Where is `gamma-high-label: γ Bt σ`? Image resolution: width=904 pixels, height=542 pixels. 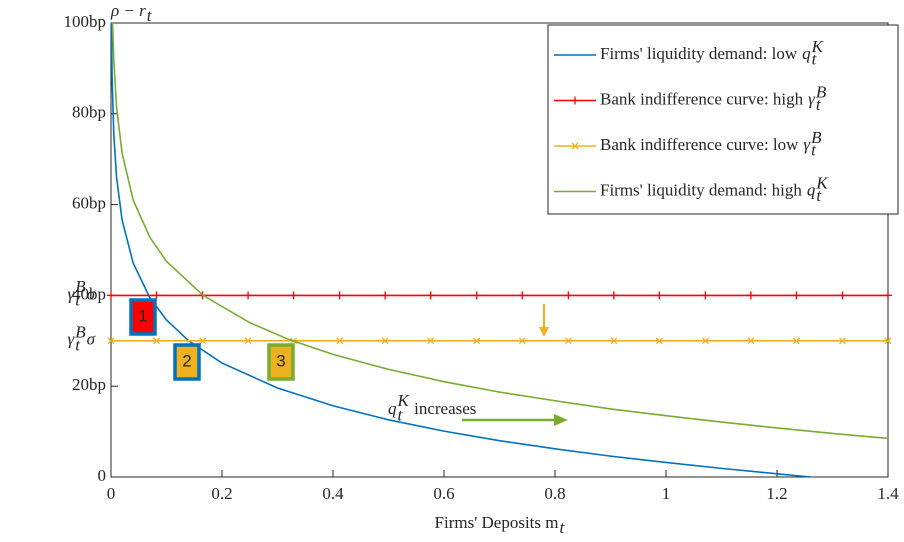
gamma-high-label: γ Bt σ is located at coordinates (82, 293).